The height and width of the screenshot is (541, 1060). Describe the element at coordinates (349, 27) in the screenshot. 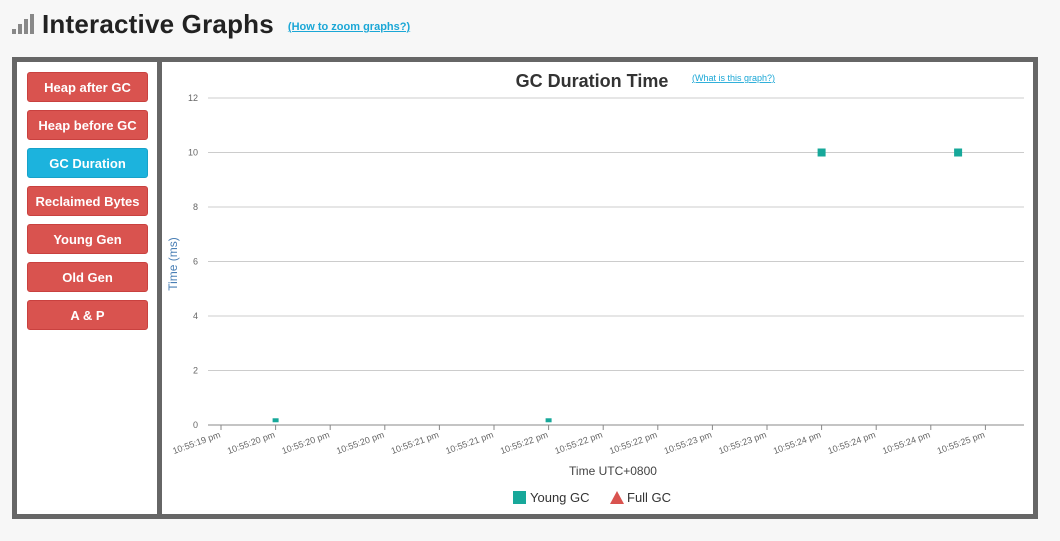

I see `how-to-zoom-link: (How to zoom graphs?)` at that location.